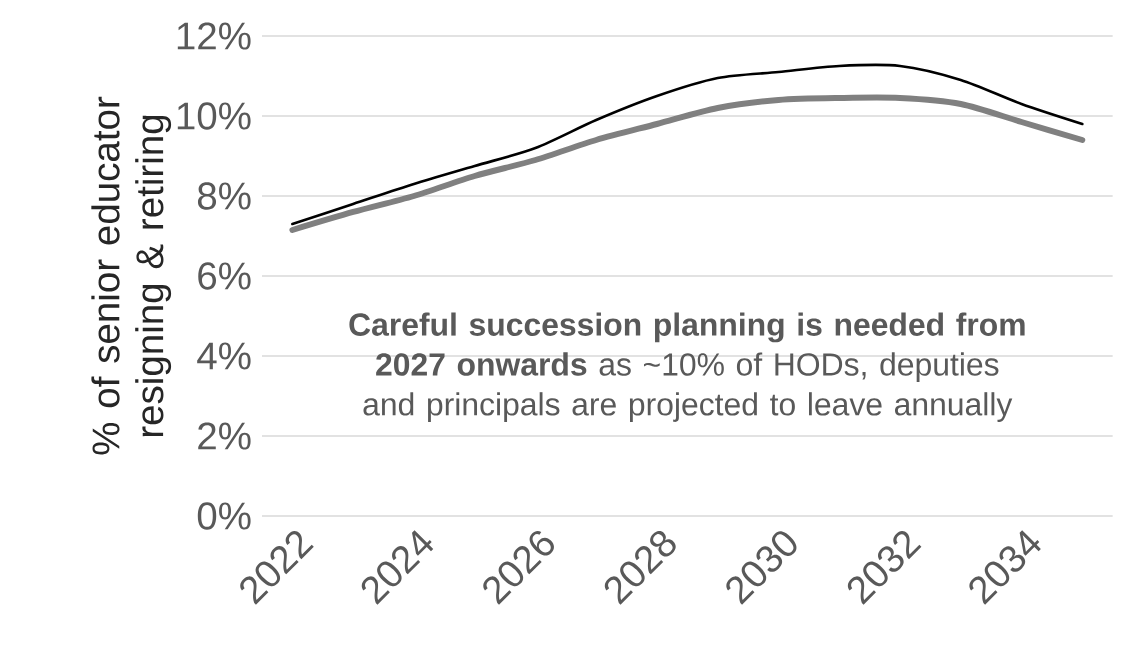 This screenshot has height=651, width=1146. Describe the element at coordinates (224, 276) in the screenshot. I see `y-tick-label: 6%` at that location.